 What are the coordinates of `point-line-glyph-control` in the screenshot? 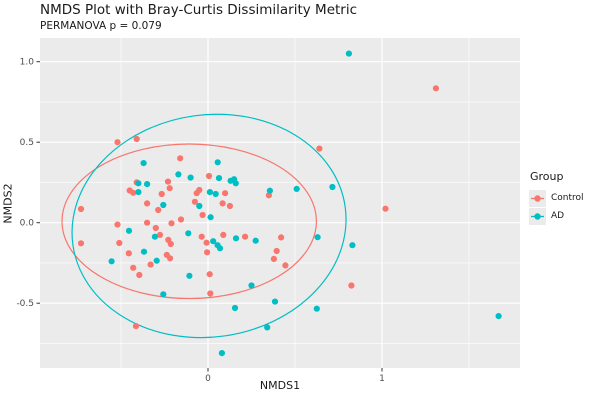 It's located at (537, 198).